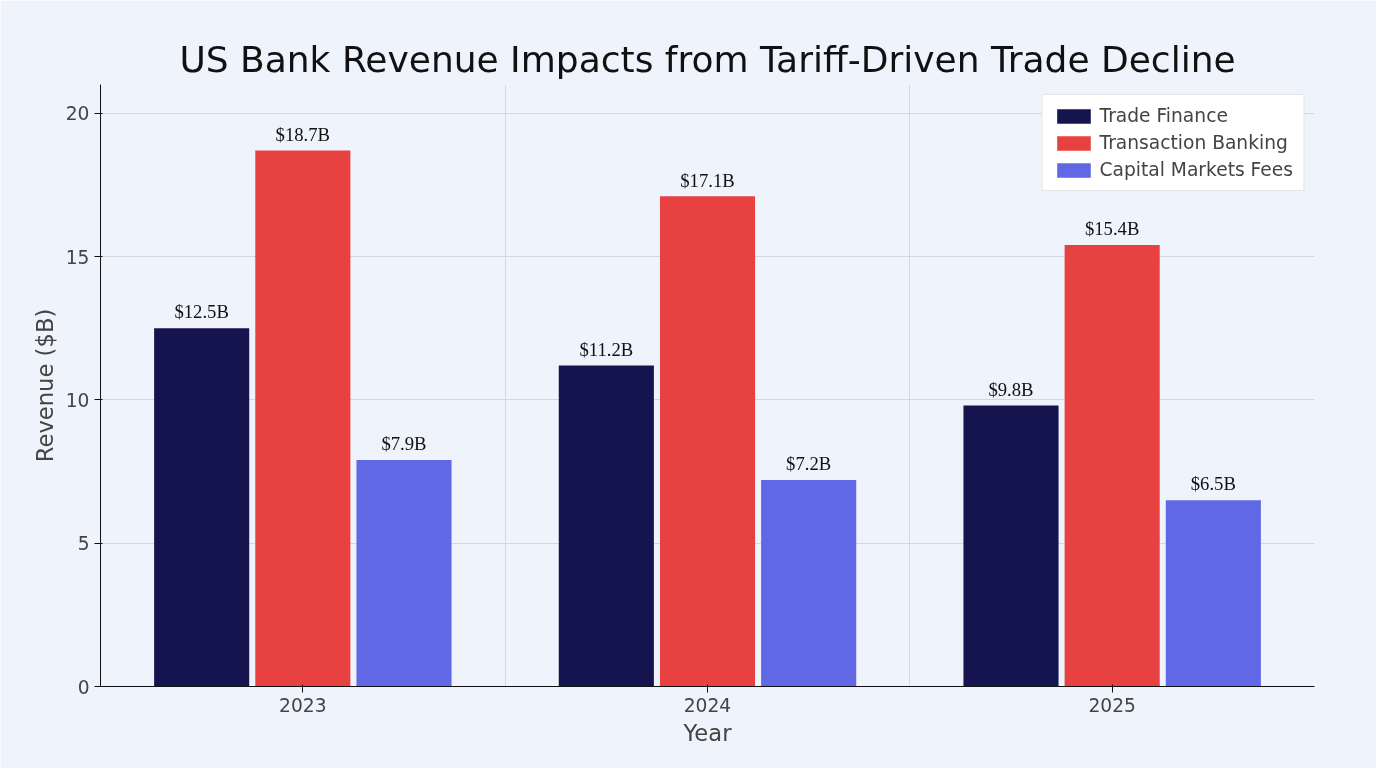  What do you see at coordinates (44, 385) in the screenshot?
I see `y-axis-title: Revenue ($B)` at bounding box center [44, 385].